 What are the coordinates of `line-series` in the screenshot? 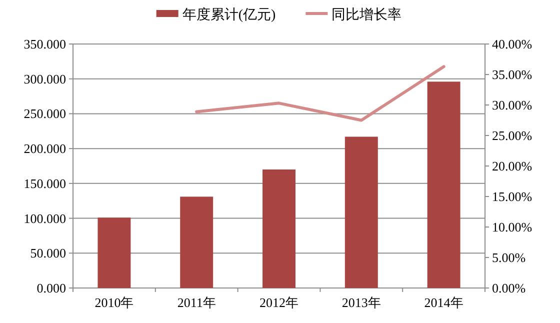 It's located at (320, 93).